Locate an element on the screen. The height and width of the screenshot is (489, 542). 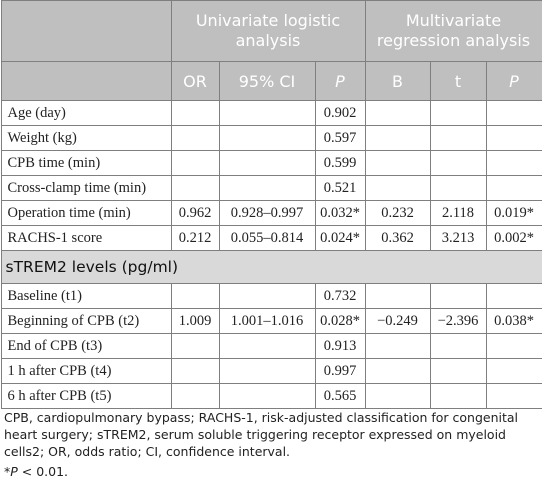
table-row: Weight (kg) 0.597 is located at coordinates (271, 138).